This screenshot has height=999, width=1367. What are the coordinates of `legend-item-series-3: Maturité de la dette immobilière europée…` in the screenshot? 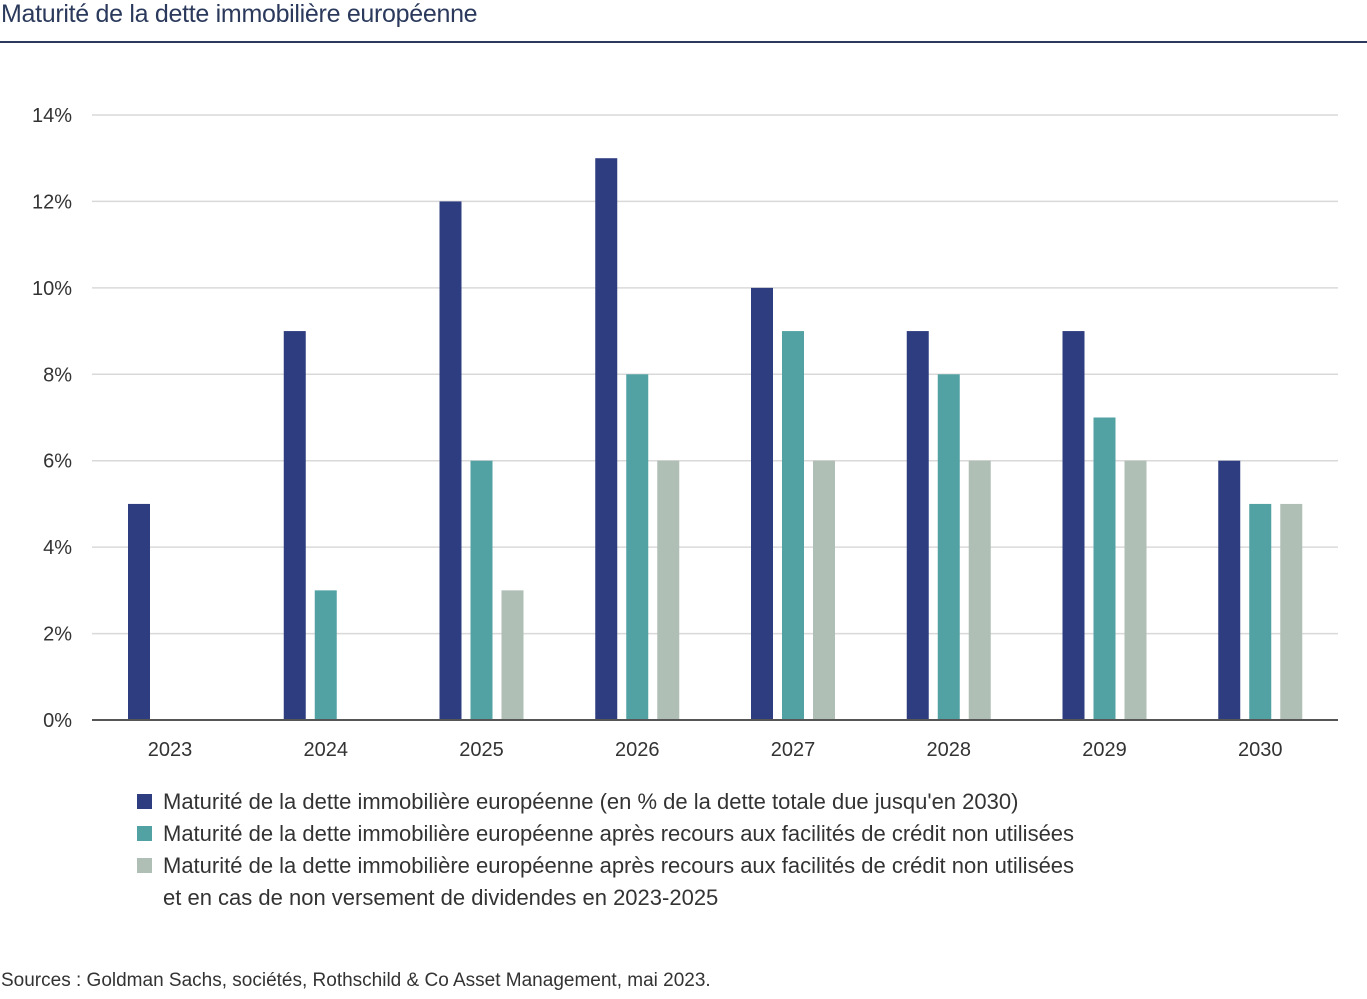 It's located at (605, 882).